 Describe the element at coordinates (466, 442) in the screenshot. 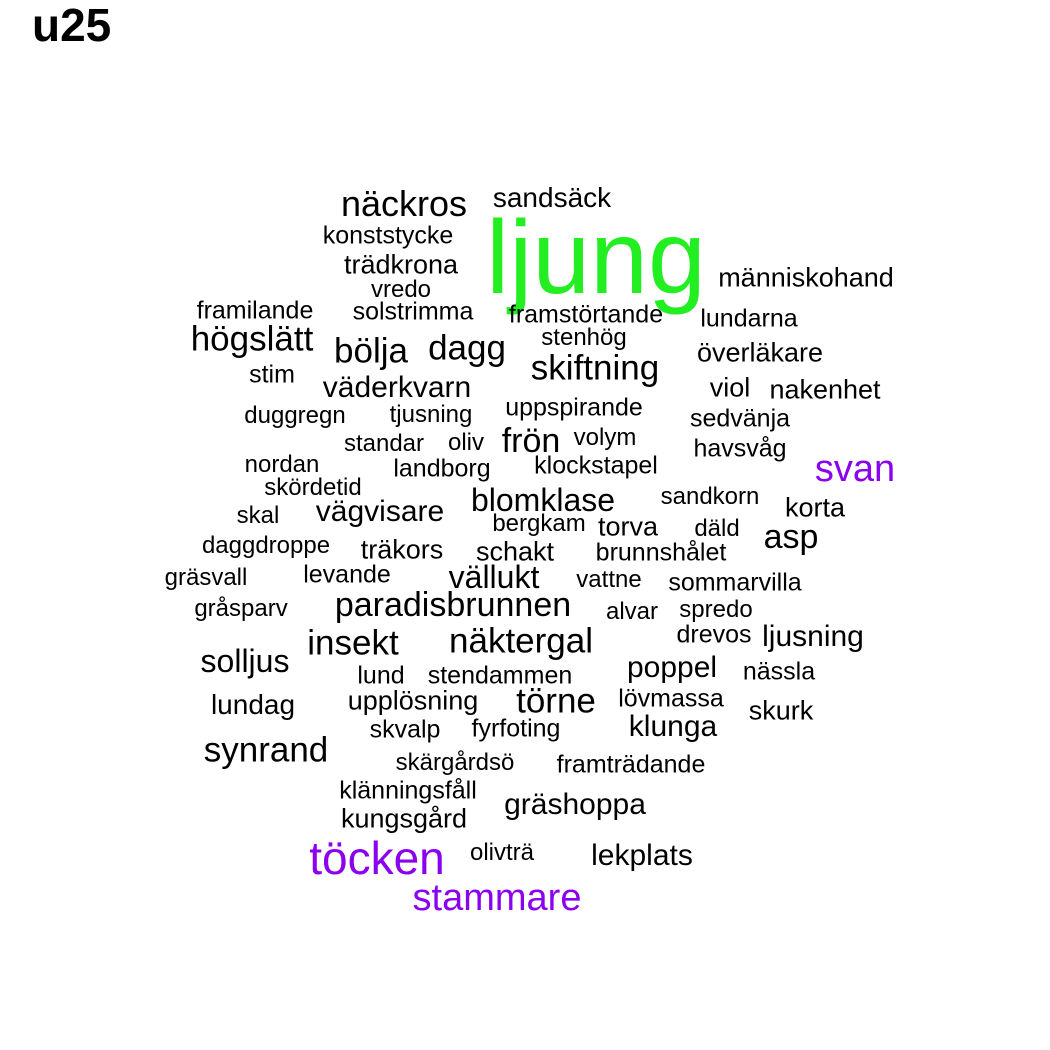

I see `cloud-word: oliv` at that location.